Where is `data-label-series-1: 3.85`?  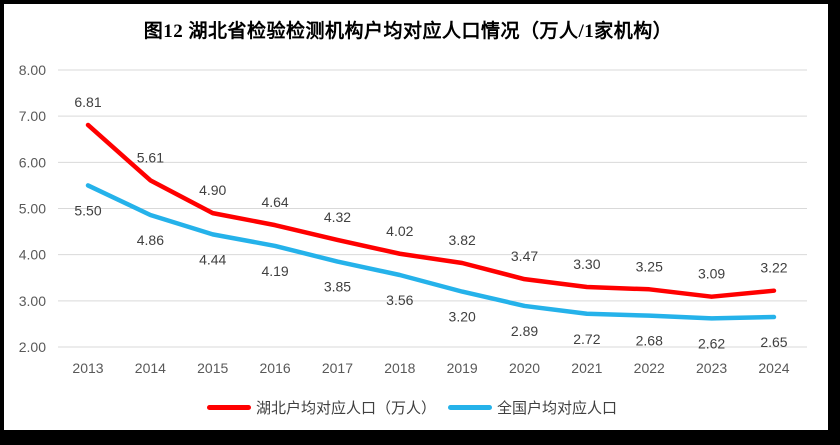
data-label-series-1: 3.85 is located at coordinates (337, 287).